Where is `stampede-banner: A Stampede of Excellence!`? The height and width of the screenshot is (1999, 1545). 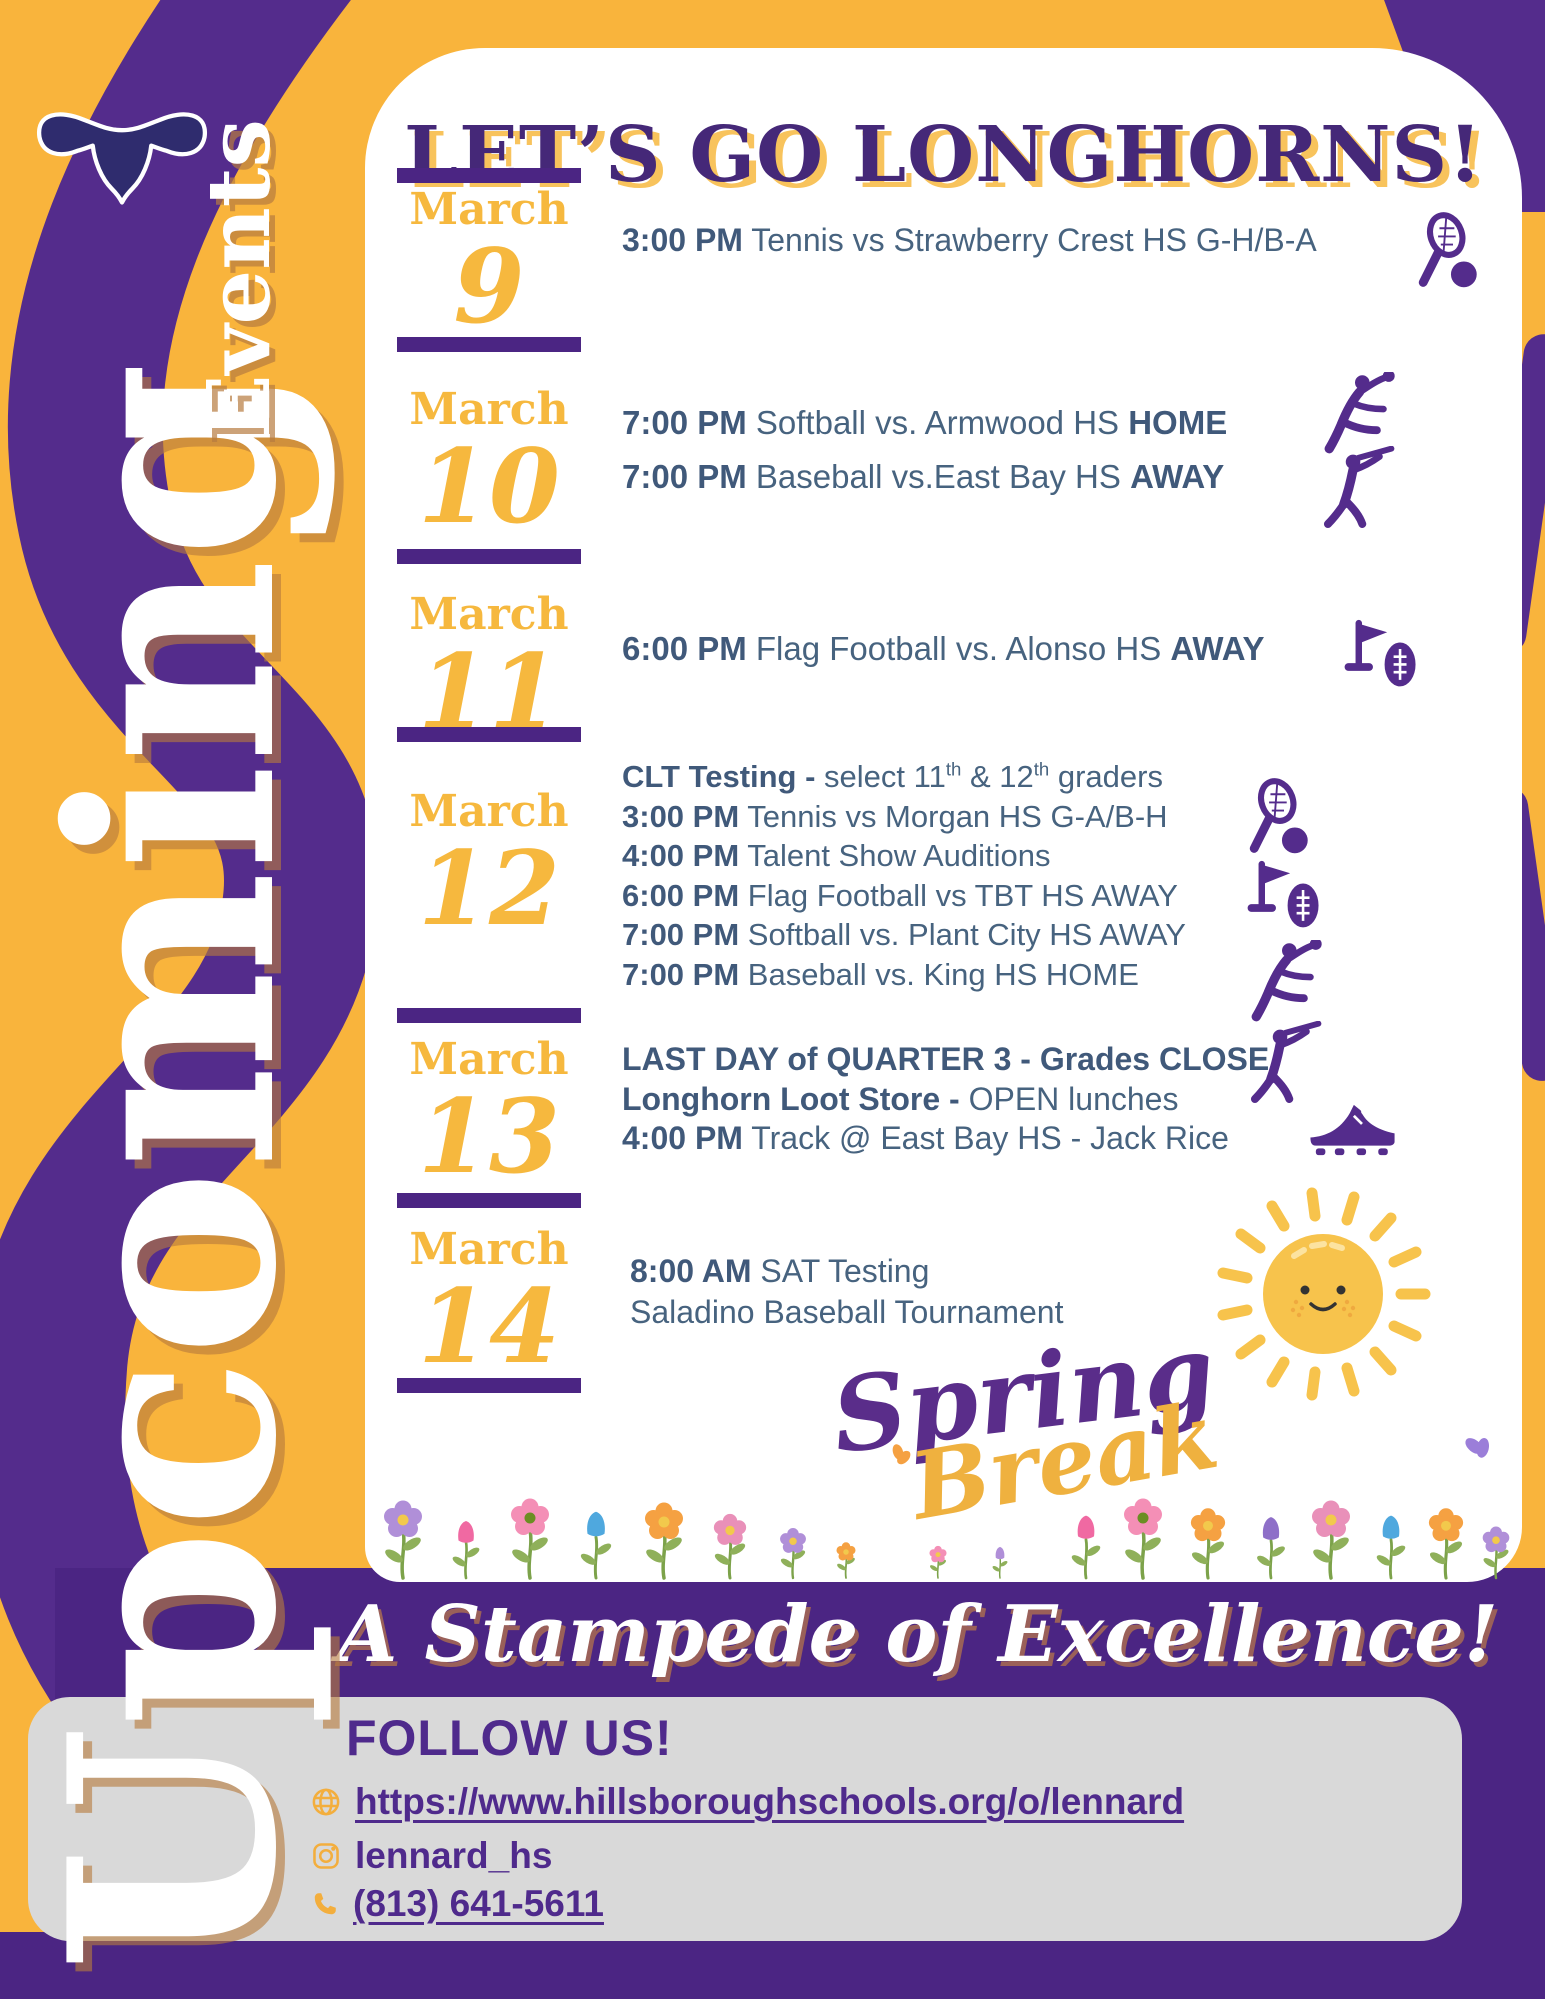
stampede-banner: A Stampede of Excellence! is located at coordinates (800, 1634).